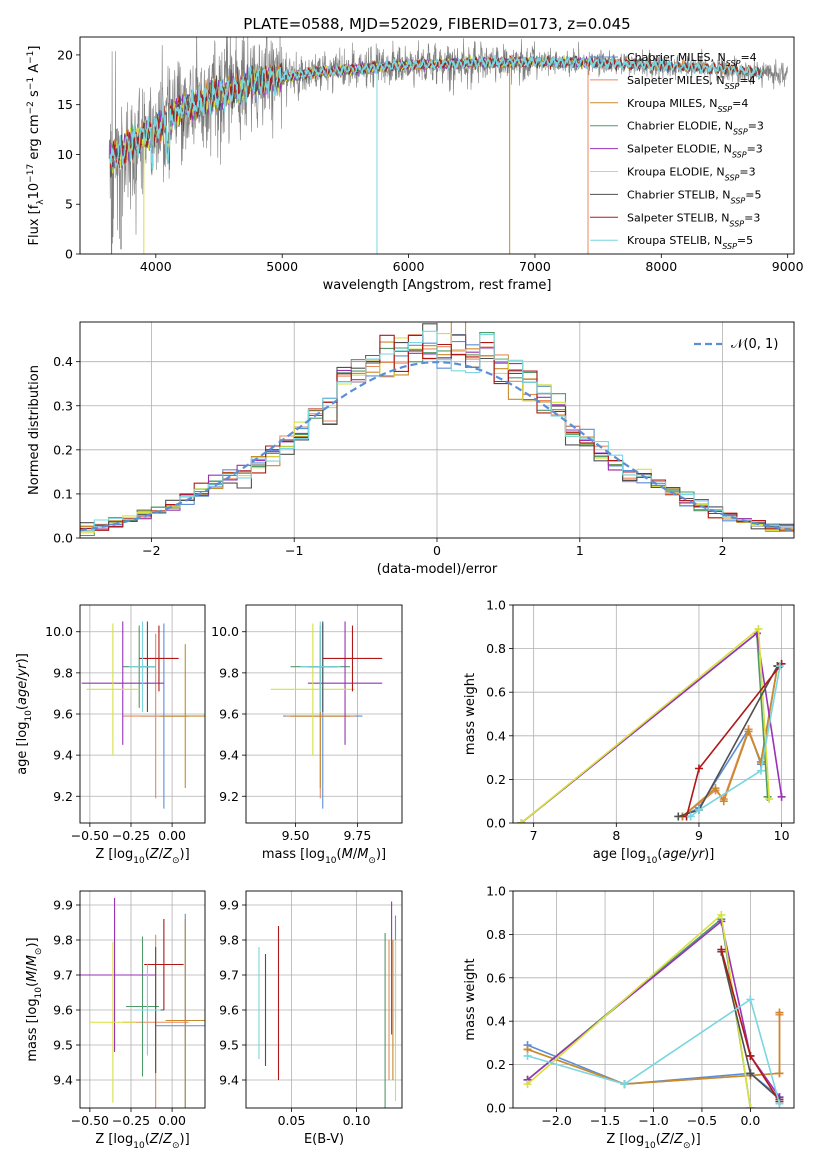 The image size is (819, 1170). I want to click on y-tick-label: 9.7, so click(229, 975).